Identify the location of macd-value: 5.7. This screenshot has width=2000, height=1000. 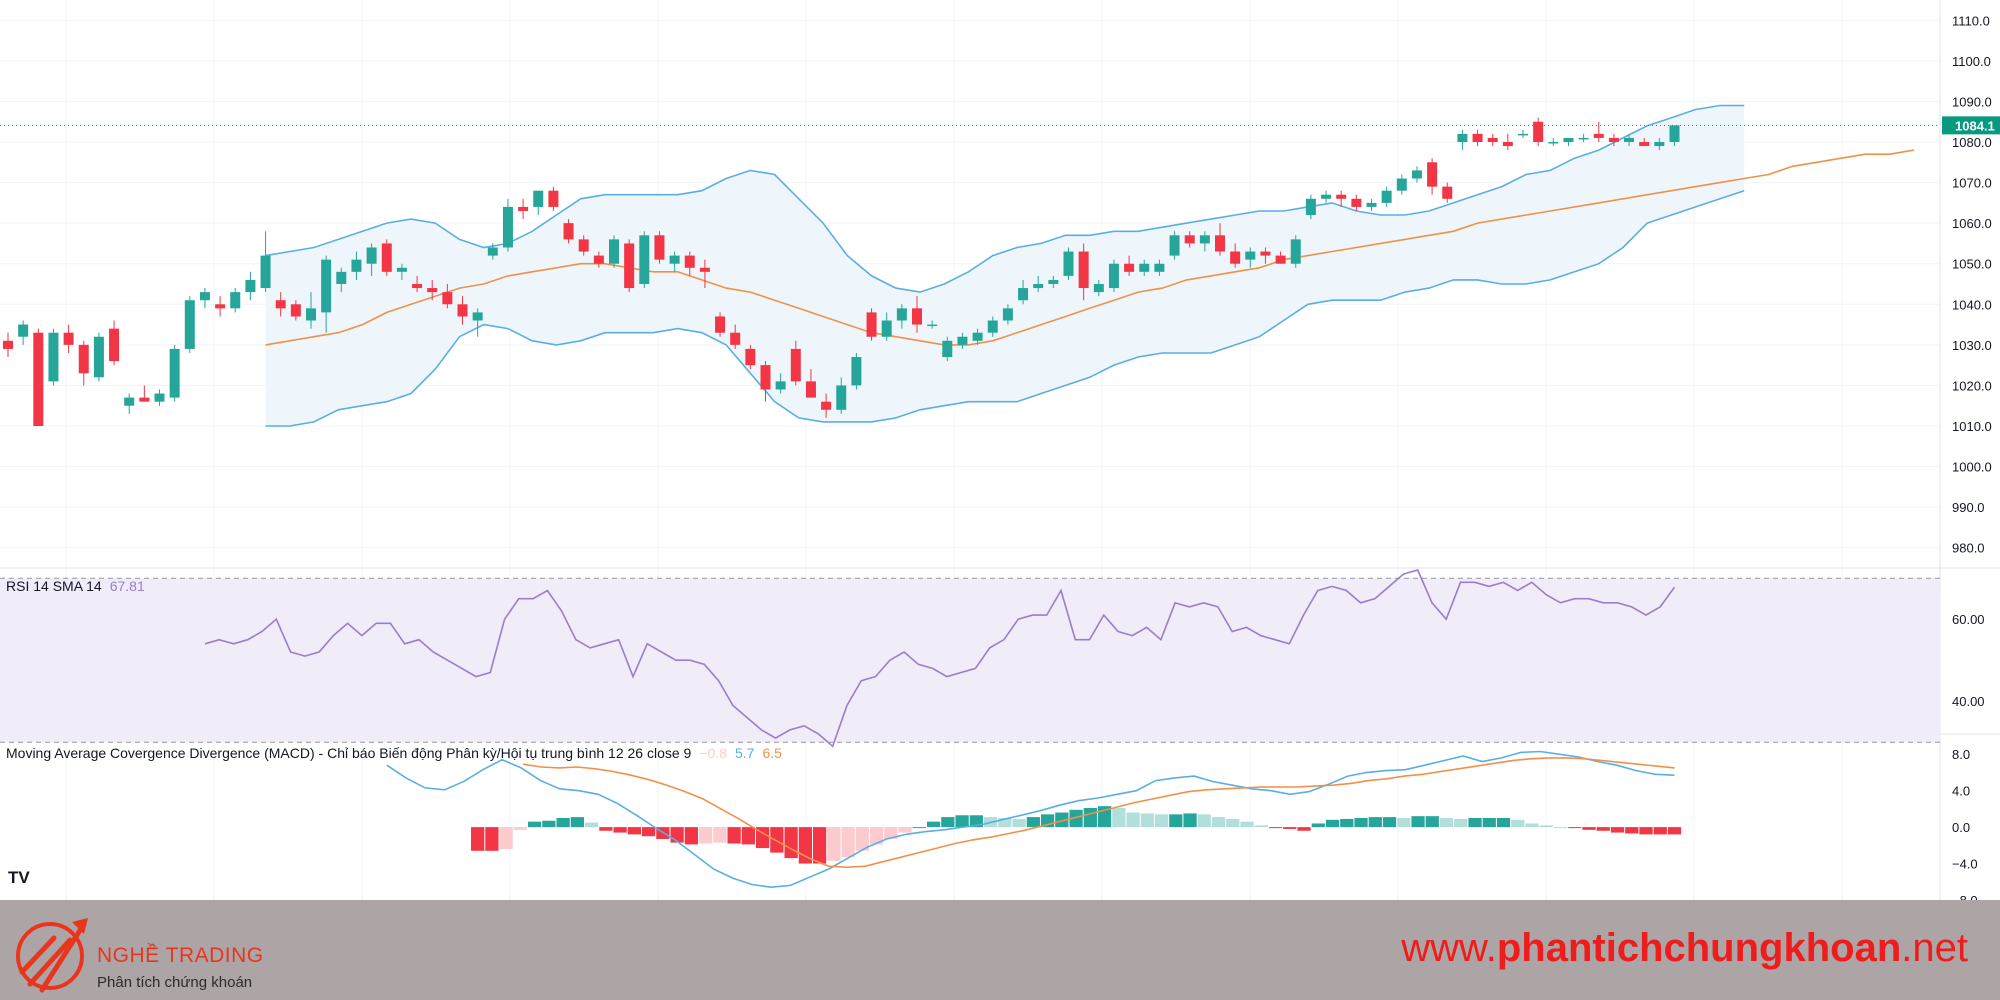
(744, 753).